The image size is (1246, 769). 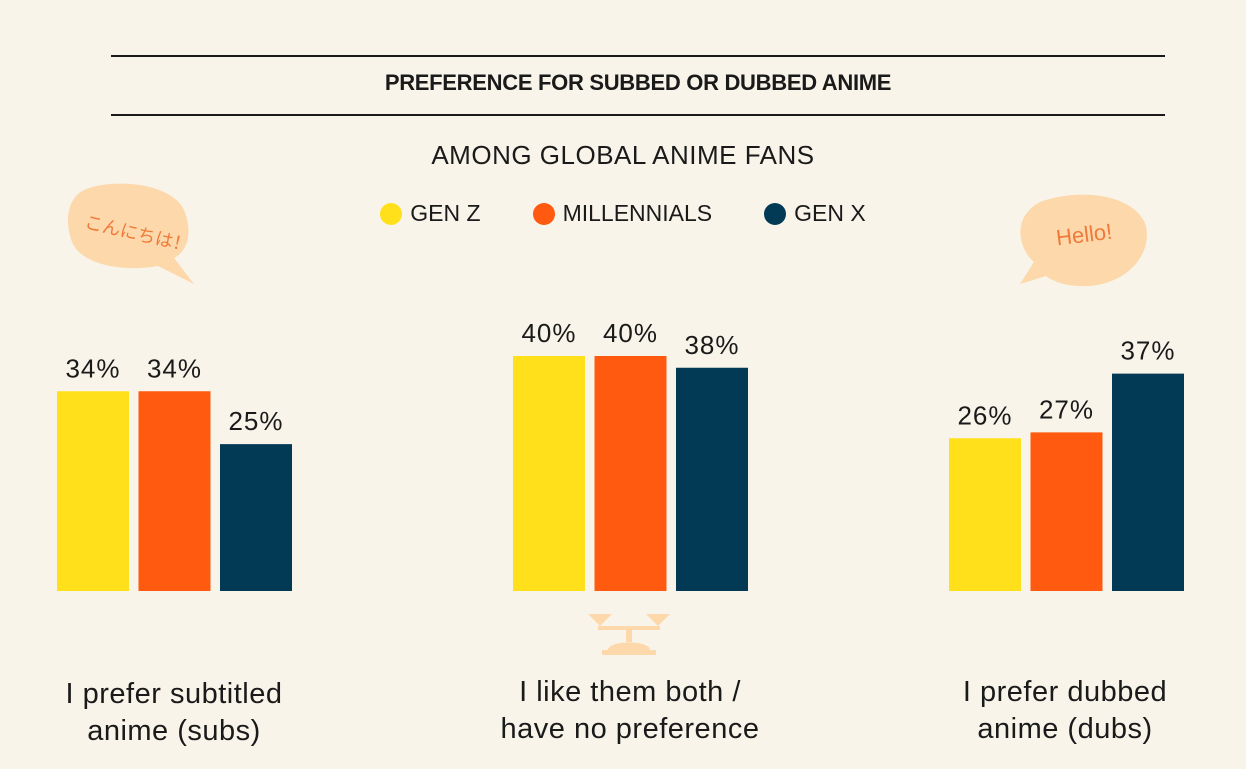 I want to click on category-label-3: I prefer dubbed anime (dubs), so click(x=1065, y=710).